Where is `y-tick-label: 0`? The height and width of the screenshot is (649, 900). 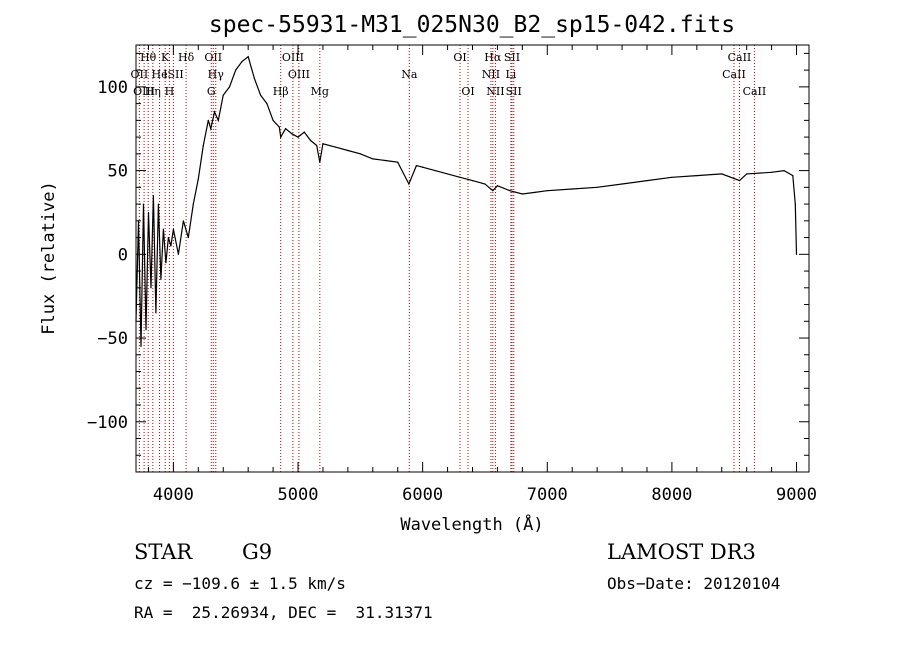
y-tick-label: 0 is located at coordinates (123, 255).